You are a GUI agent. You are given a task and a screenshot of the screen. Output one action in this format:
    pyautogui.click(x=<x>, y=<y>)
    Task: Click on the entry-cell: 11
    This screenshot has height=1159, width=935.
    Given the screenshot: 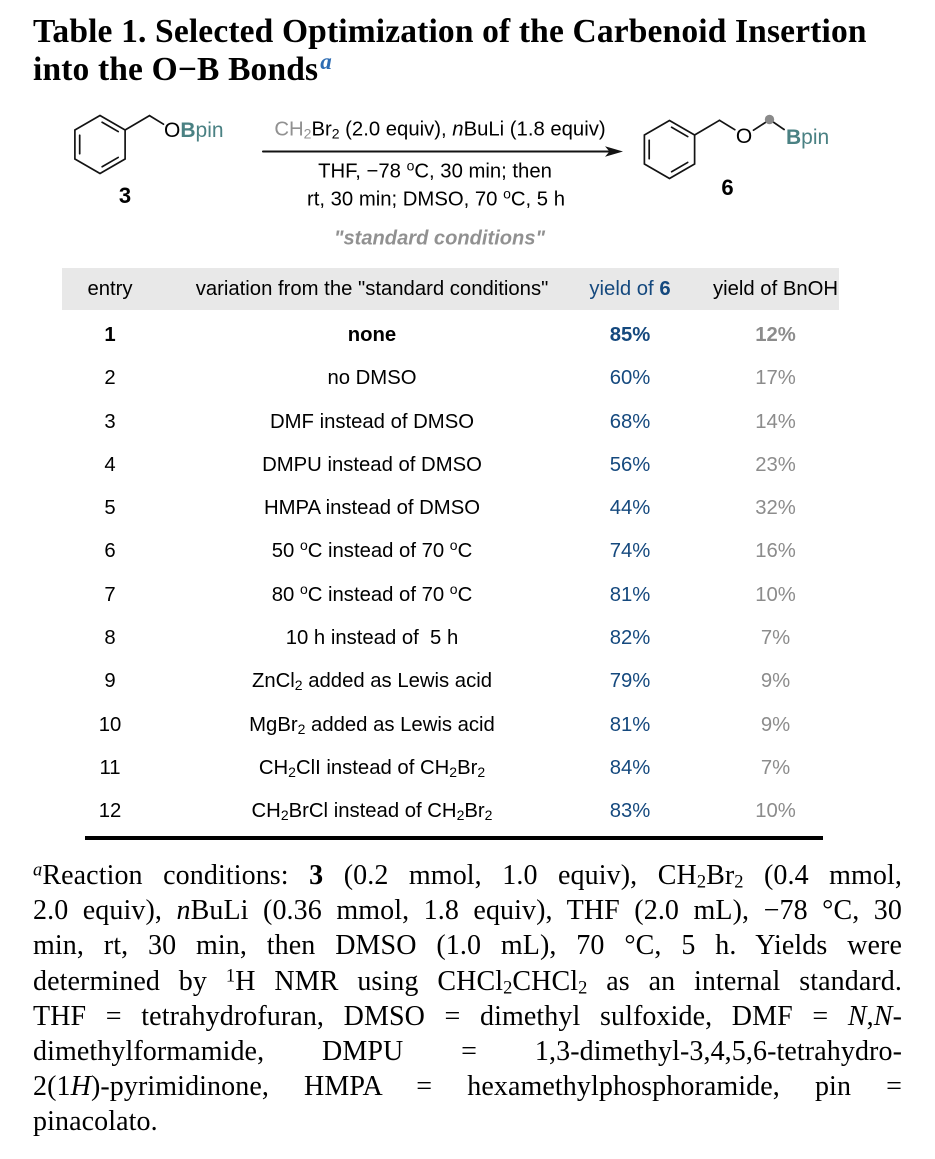 What is the action you would take?
    pyautogui.click(x=110, y=767)
    